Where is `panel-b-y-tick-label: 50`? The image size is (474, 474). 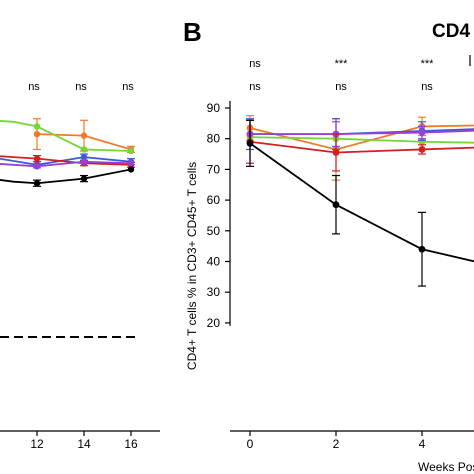 panel-b-y-tick-label: 50 is located at coordinates (214, 231).